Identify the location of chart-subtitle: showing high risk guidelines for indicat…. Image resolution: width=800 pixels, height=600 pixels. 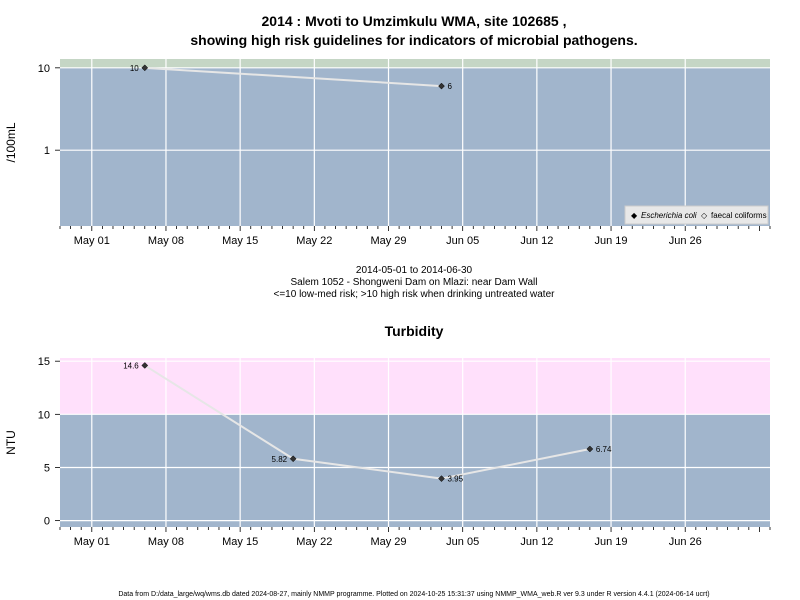
(413, 40).